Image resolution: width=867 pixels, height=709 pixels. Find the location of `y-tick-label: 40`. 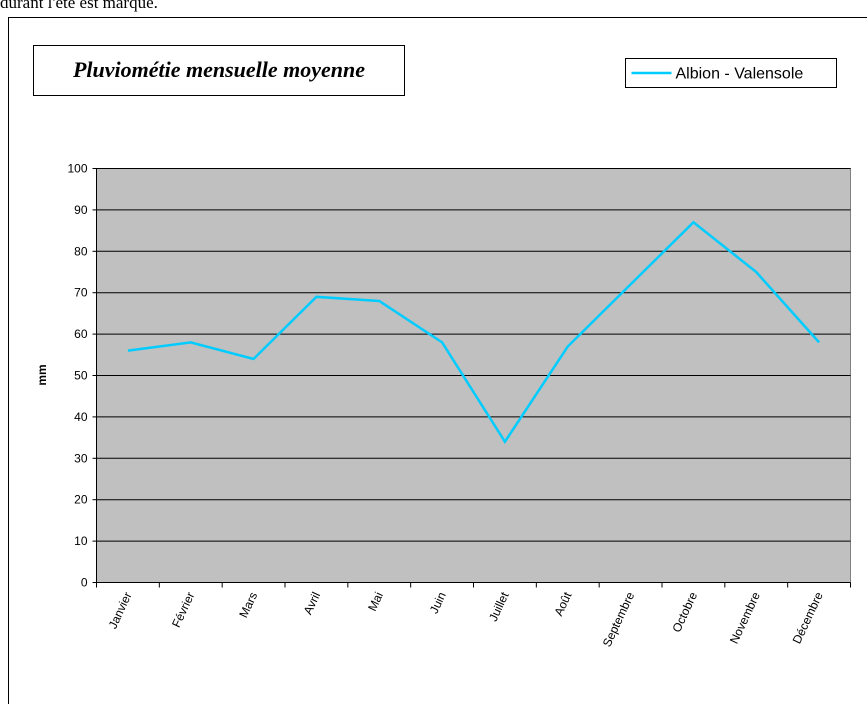

y-tick-label: 40 is located at coordinates (81, 417).